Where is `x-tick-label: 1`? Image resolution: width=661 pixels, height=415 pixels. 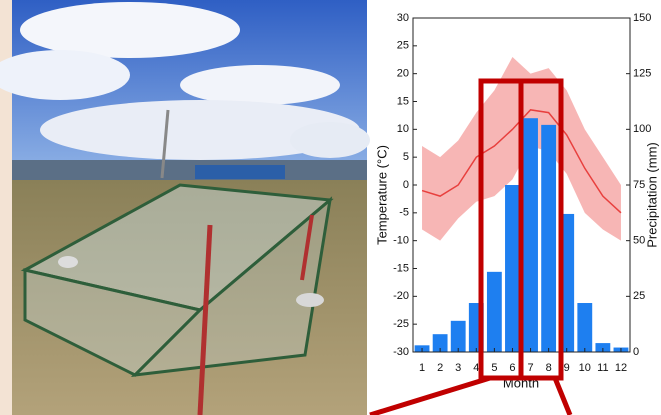
x-tick-label: 1 is located at coordinates (422, 368).